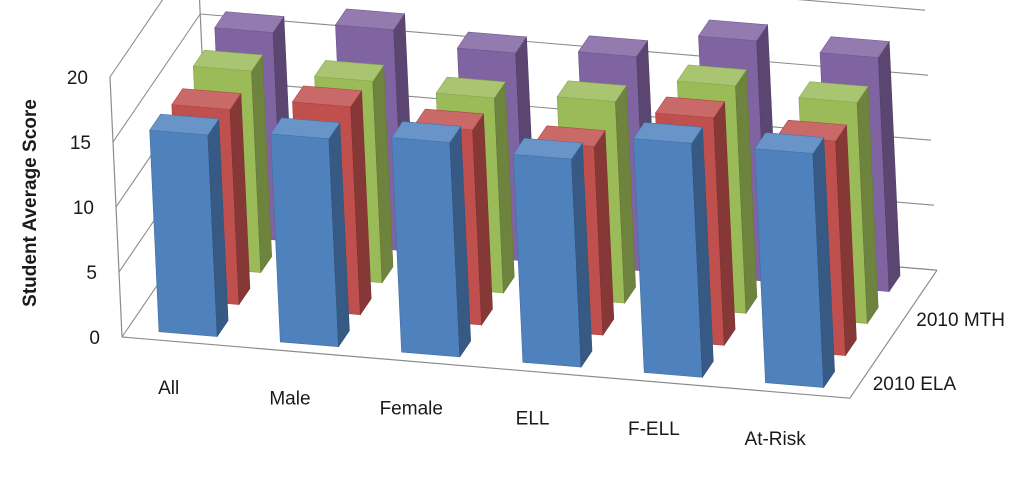  What do you see at coordinates (411, 409) in the screenshot?
I see `category-label: Female` at bounding box center [411, 409].